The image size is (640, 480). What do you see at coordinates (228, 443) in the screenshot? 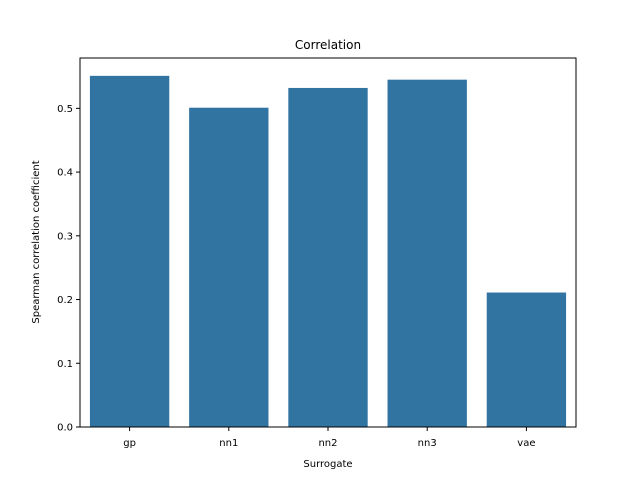
I see `x-tick-label: nn1` at bounding box center [228, 443].